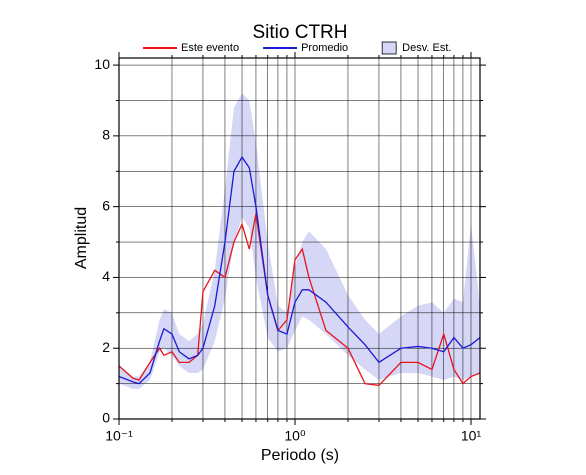 The height and width of the screenshot is (475, 586). I want to click on x-tick-label: 10⁰, so click(295, 436).